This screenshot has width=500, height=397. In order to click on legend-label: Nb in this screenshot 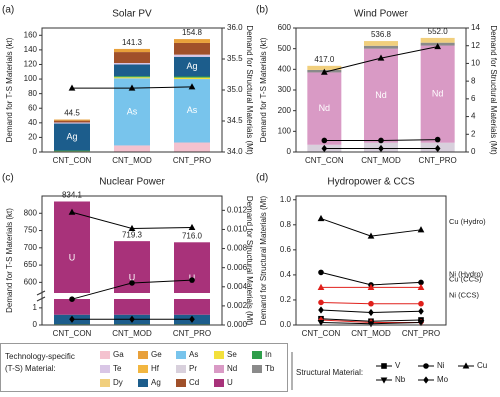, I will do `click(400, 379)`.